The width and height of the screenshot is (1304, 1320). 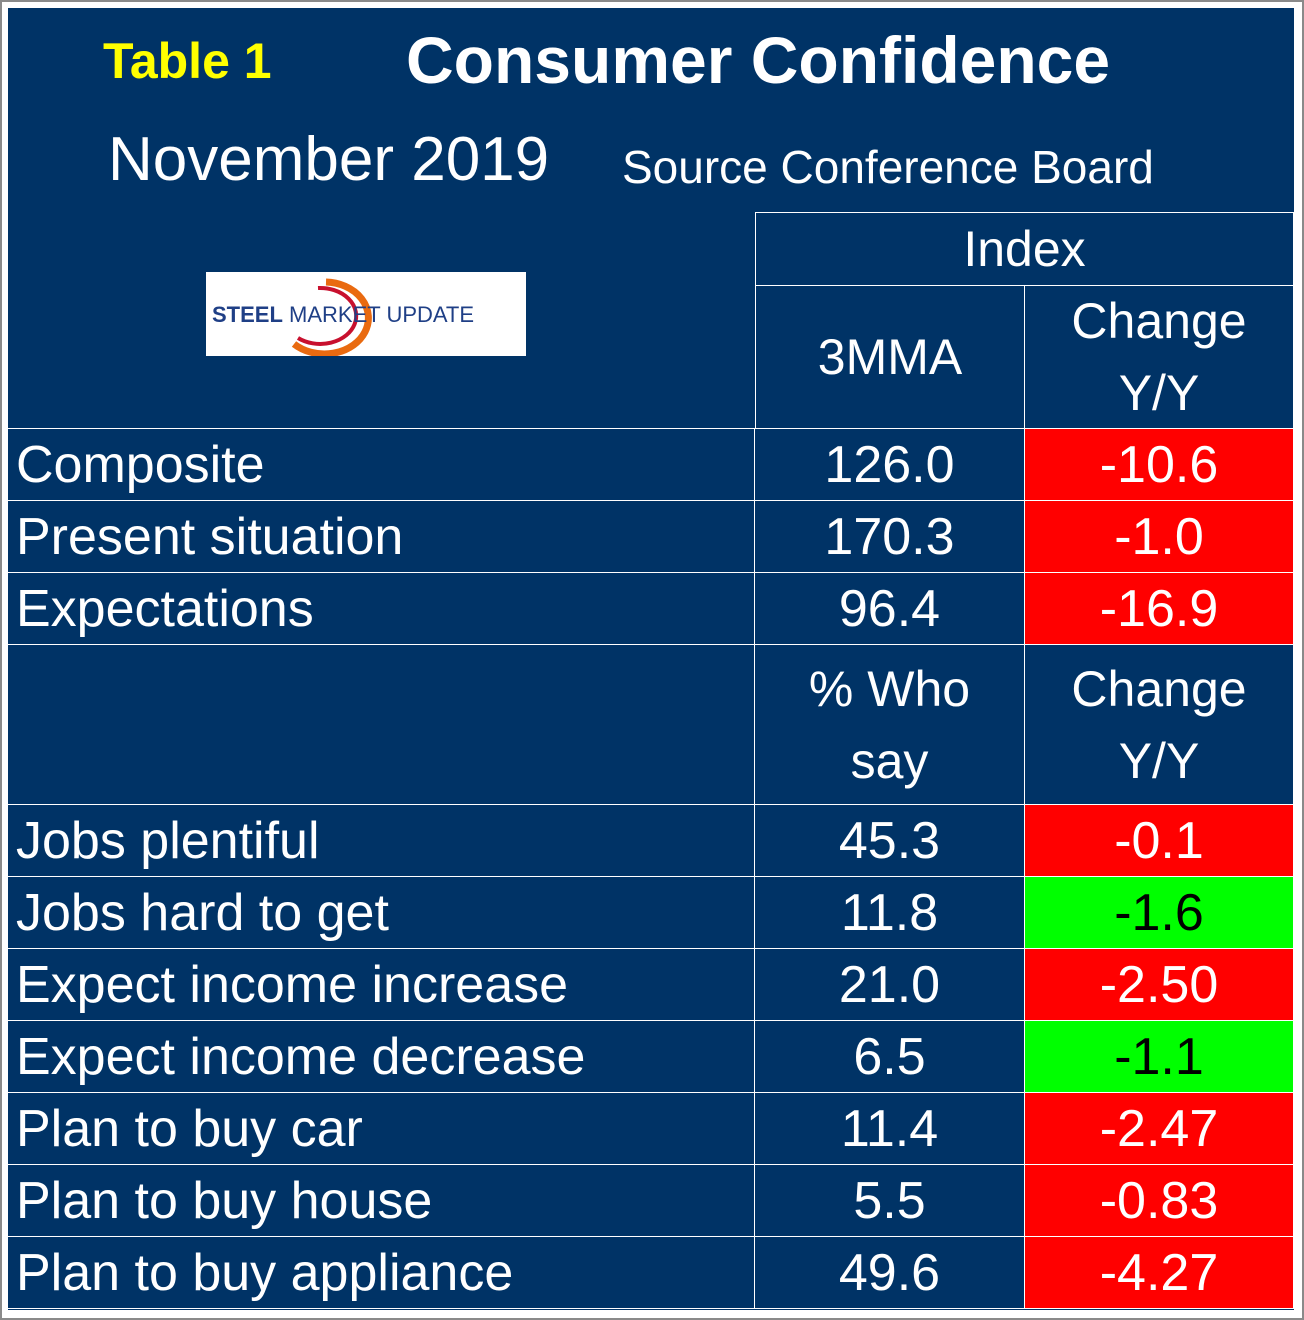 What do you see at coordinates (890, 1129) in the screenshot?
I see `survey-row-value: 11.4` at bounding box center [890, 1129].